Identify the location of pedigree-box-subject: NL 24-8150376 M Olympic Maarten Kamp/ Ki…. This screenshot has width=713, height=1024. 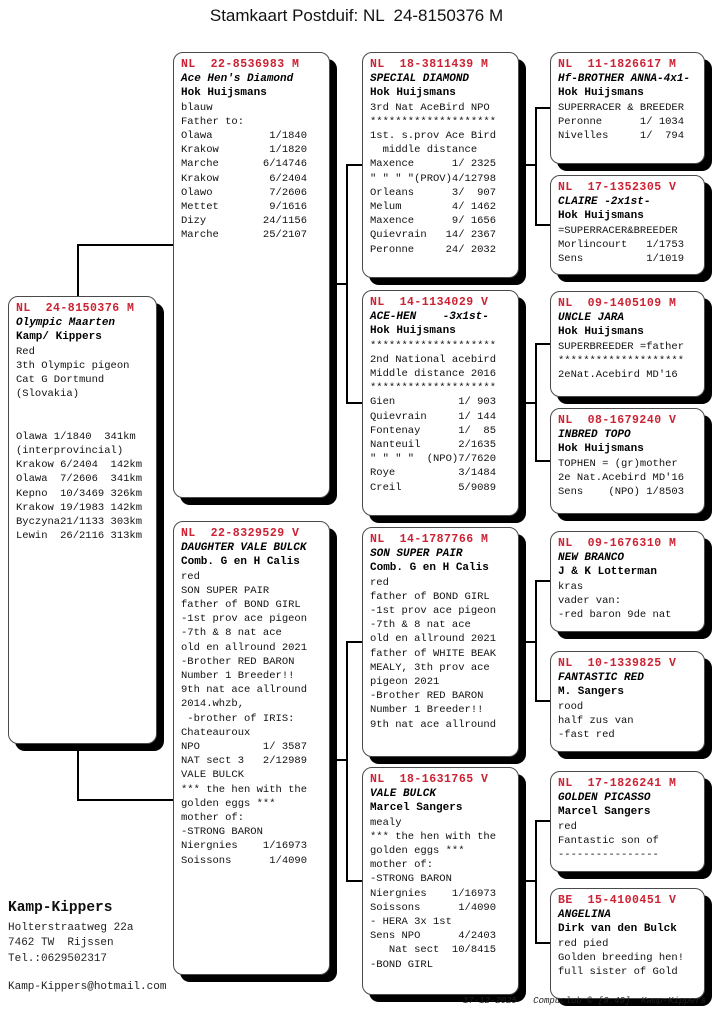
(82, 520).